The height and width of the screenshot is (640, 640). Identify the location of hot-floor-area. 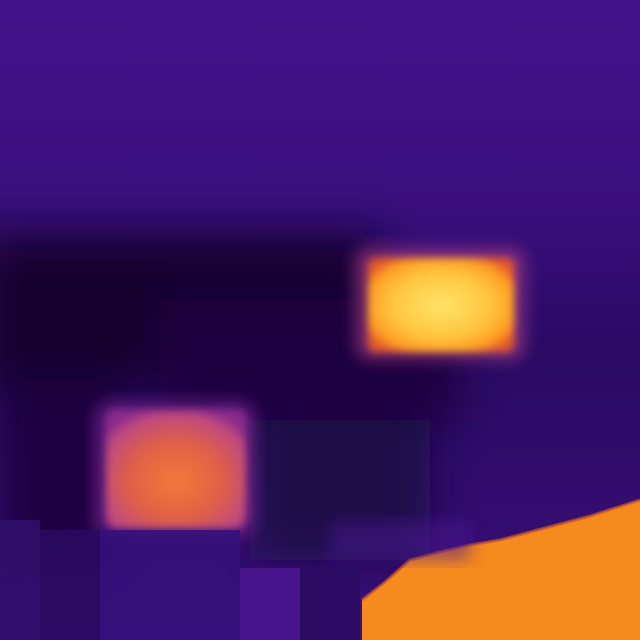
(501, 570).